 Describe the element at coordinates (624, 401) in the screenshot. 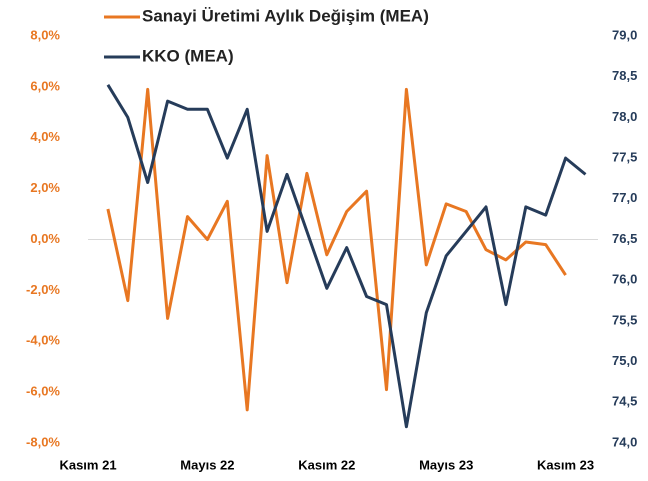

I see `y2-tick-label: 74,5` at that location.